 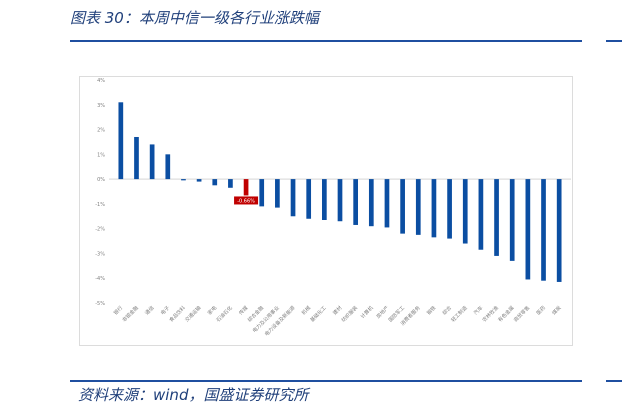 I want to click on y-tick-label: 1%, so click(x=101, y=155).